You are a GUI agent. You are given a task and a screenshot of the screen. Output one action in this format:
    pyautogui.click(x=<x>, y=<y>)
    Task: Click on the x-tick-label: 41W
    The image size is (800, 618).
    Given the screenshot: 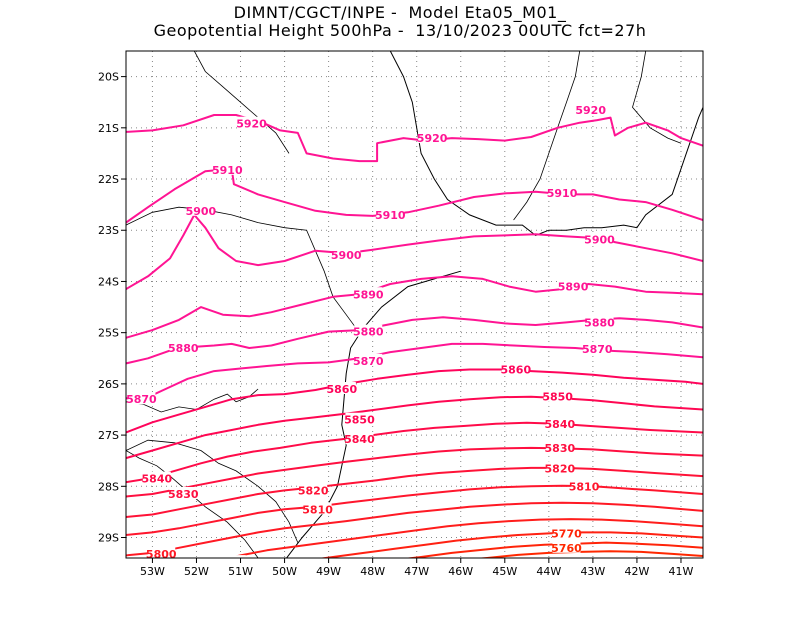 What is the action you would take?
    pyautogui.click(x=681, y=571)
    